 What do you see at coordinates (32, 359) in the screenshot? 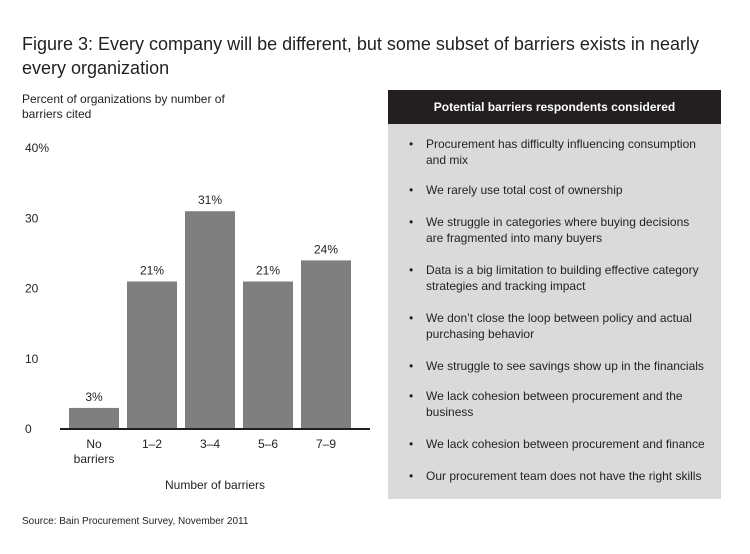
I see `y-tick-label: 10` at bounding box center [32, 359].